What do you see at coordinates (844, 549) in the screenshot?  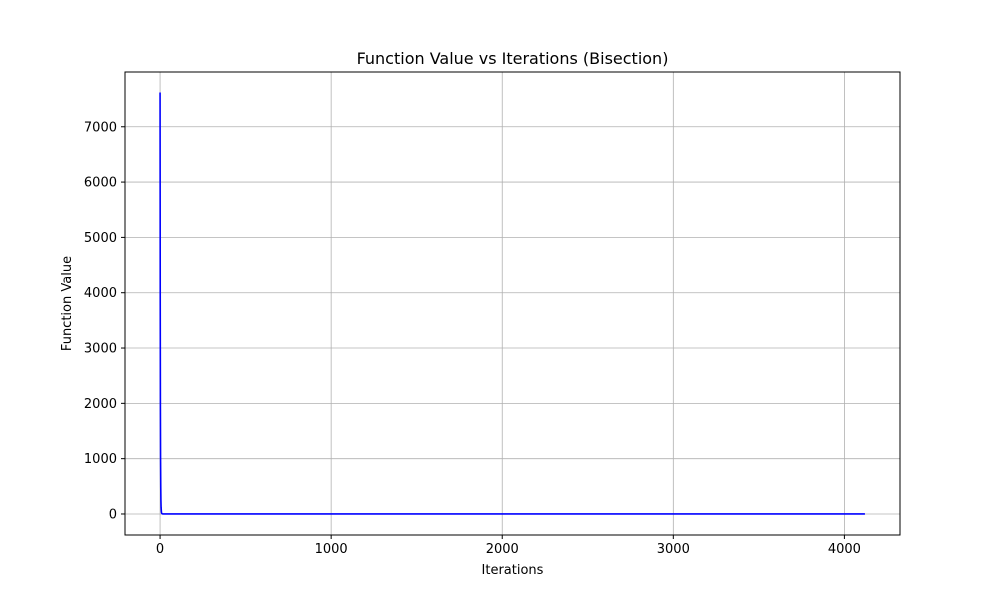 I see `x-tick-label: 4000` at bounding box center [844, 549].